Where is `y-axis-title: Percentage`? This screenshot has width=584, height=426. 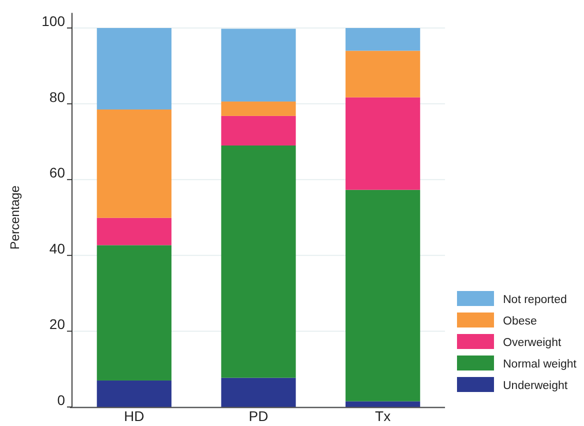
y-axis-title: Percentage is located at coordinates (15, 217).